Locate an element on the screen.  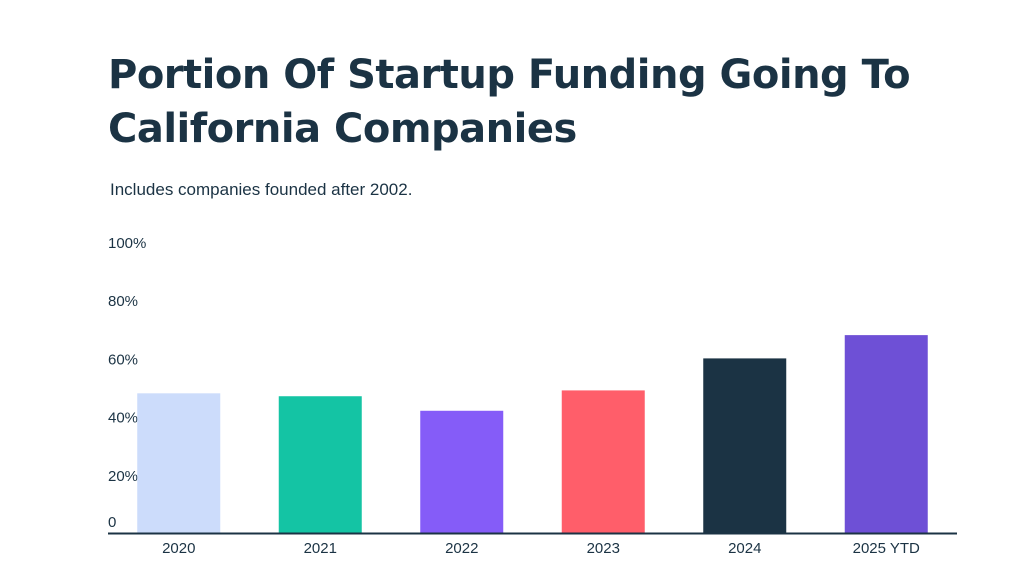
x-tick-label: 2025 YTD is located at coordinates (886, 548).